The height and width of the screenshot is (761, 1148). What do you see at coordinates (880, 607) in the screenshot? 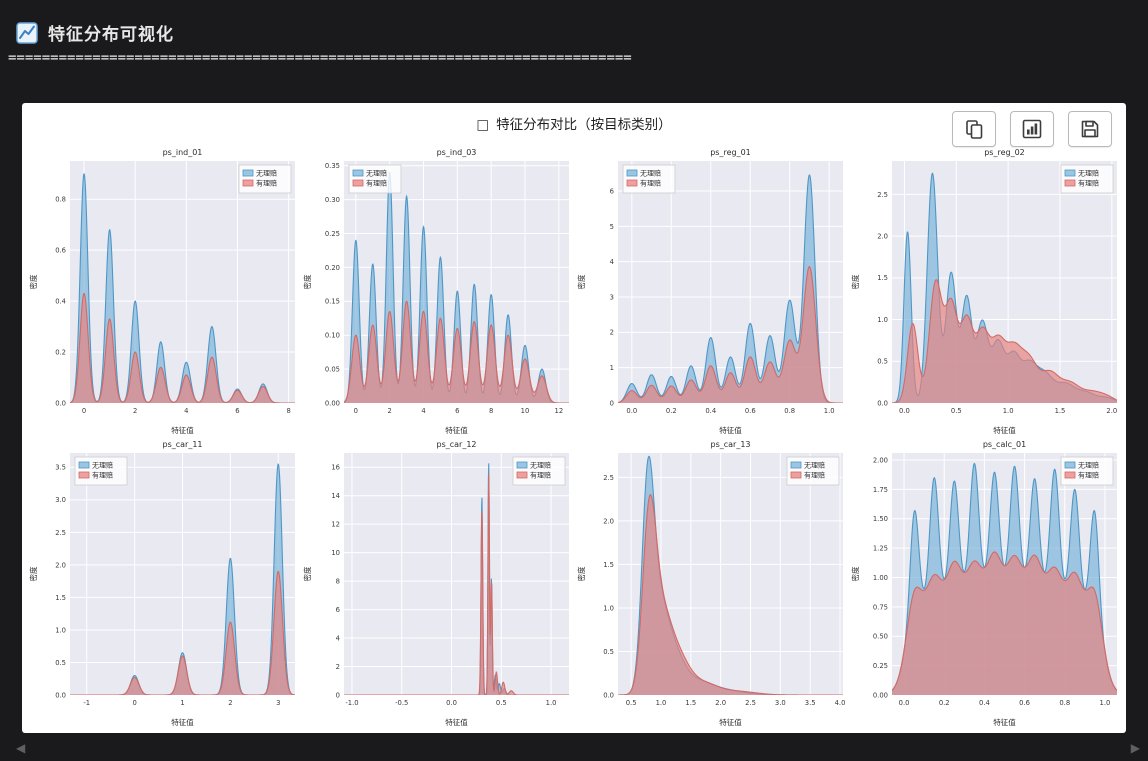
I see `svg-text: 0.75` at bounding box center [880, 607].